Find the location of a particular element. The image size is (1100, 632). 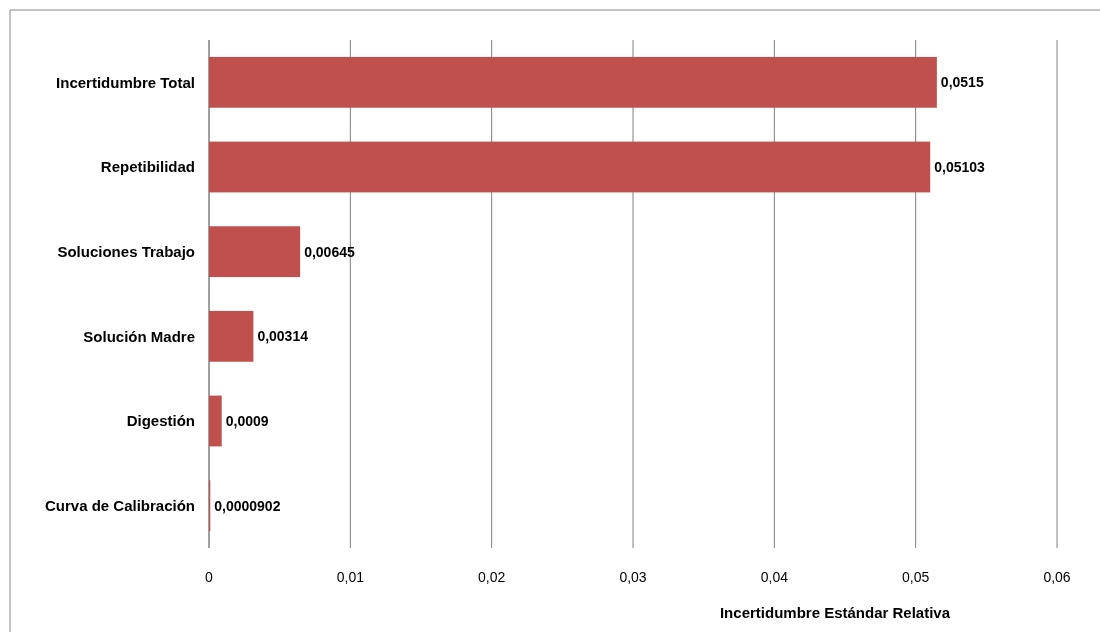

y-tick-label: Repetibilidad is located at coordinates (147, 167).